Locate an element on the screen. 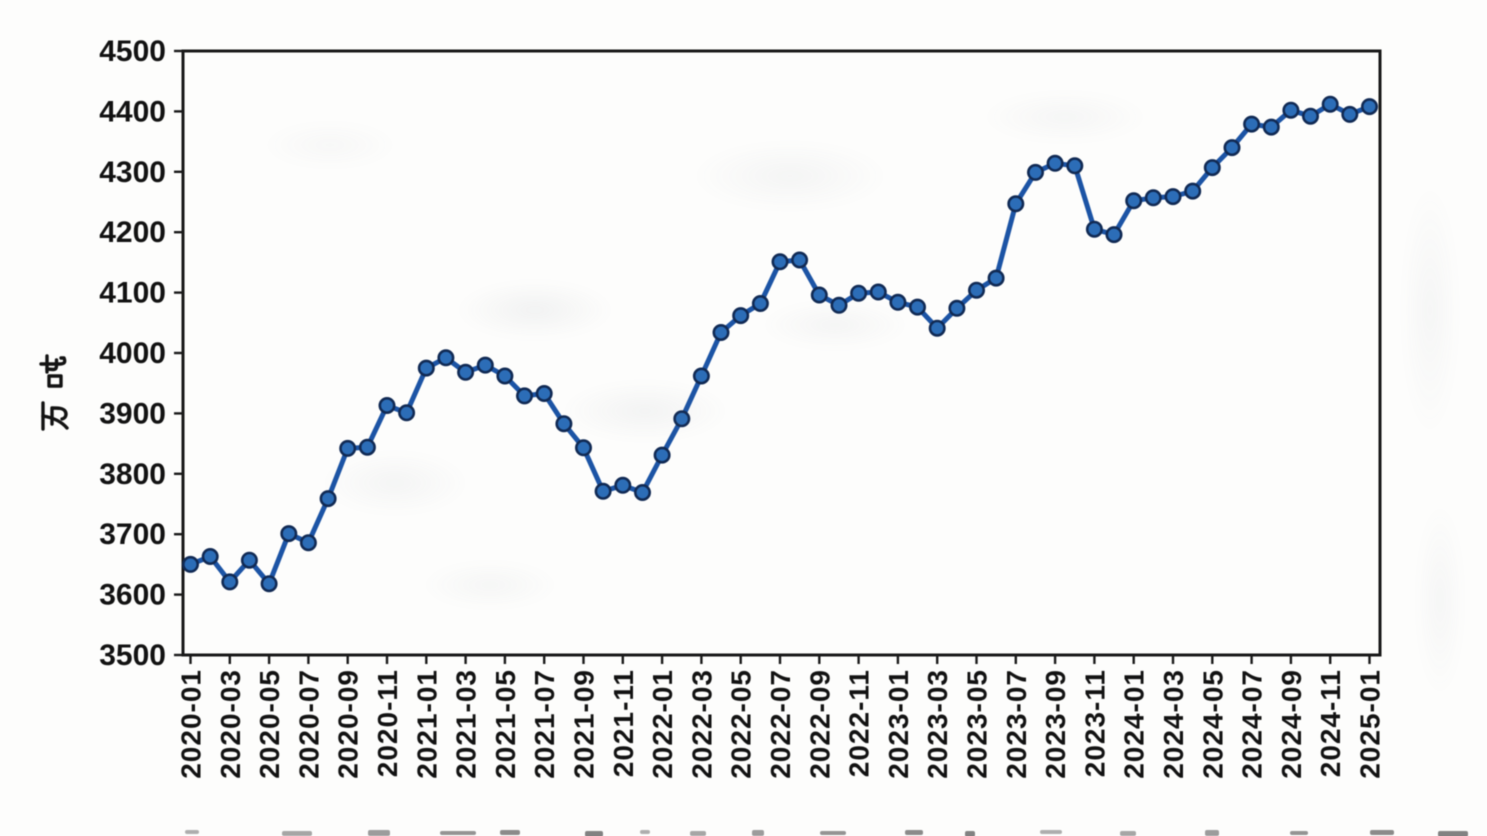 The height and width of the screenshot is (836, 1487). x-tick-label: 2024-05 is located at coordinates (1212, 724).